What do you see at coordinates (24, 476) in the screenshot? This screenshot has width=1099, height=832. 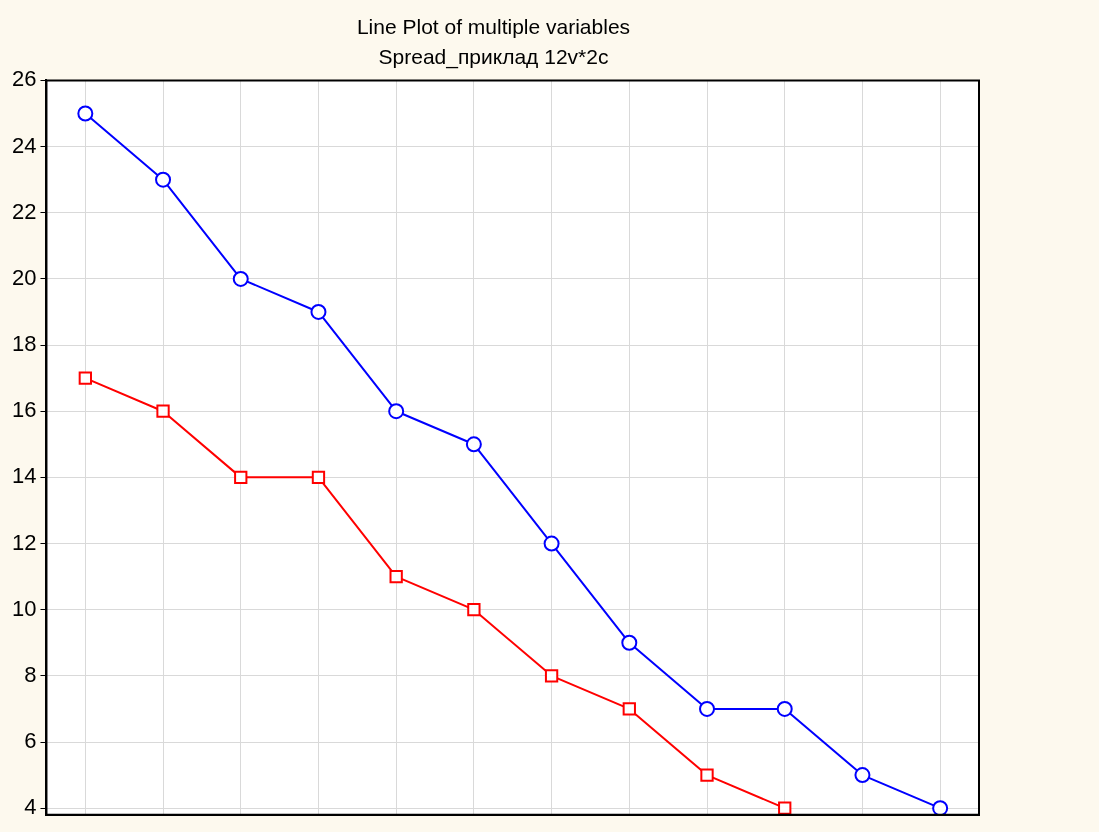 I see `y-tick-label: 14` at bounding box center [24, 476].